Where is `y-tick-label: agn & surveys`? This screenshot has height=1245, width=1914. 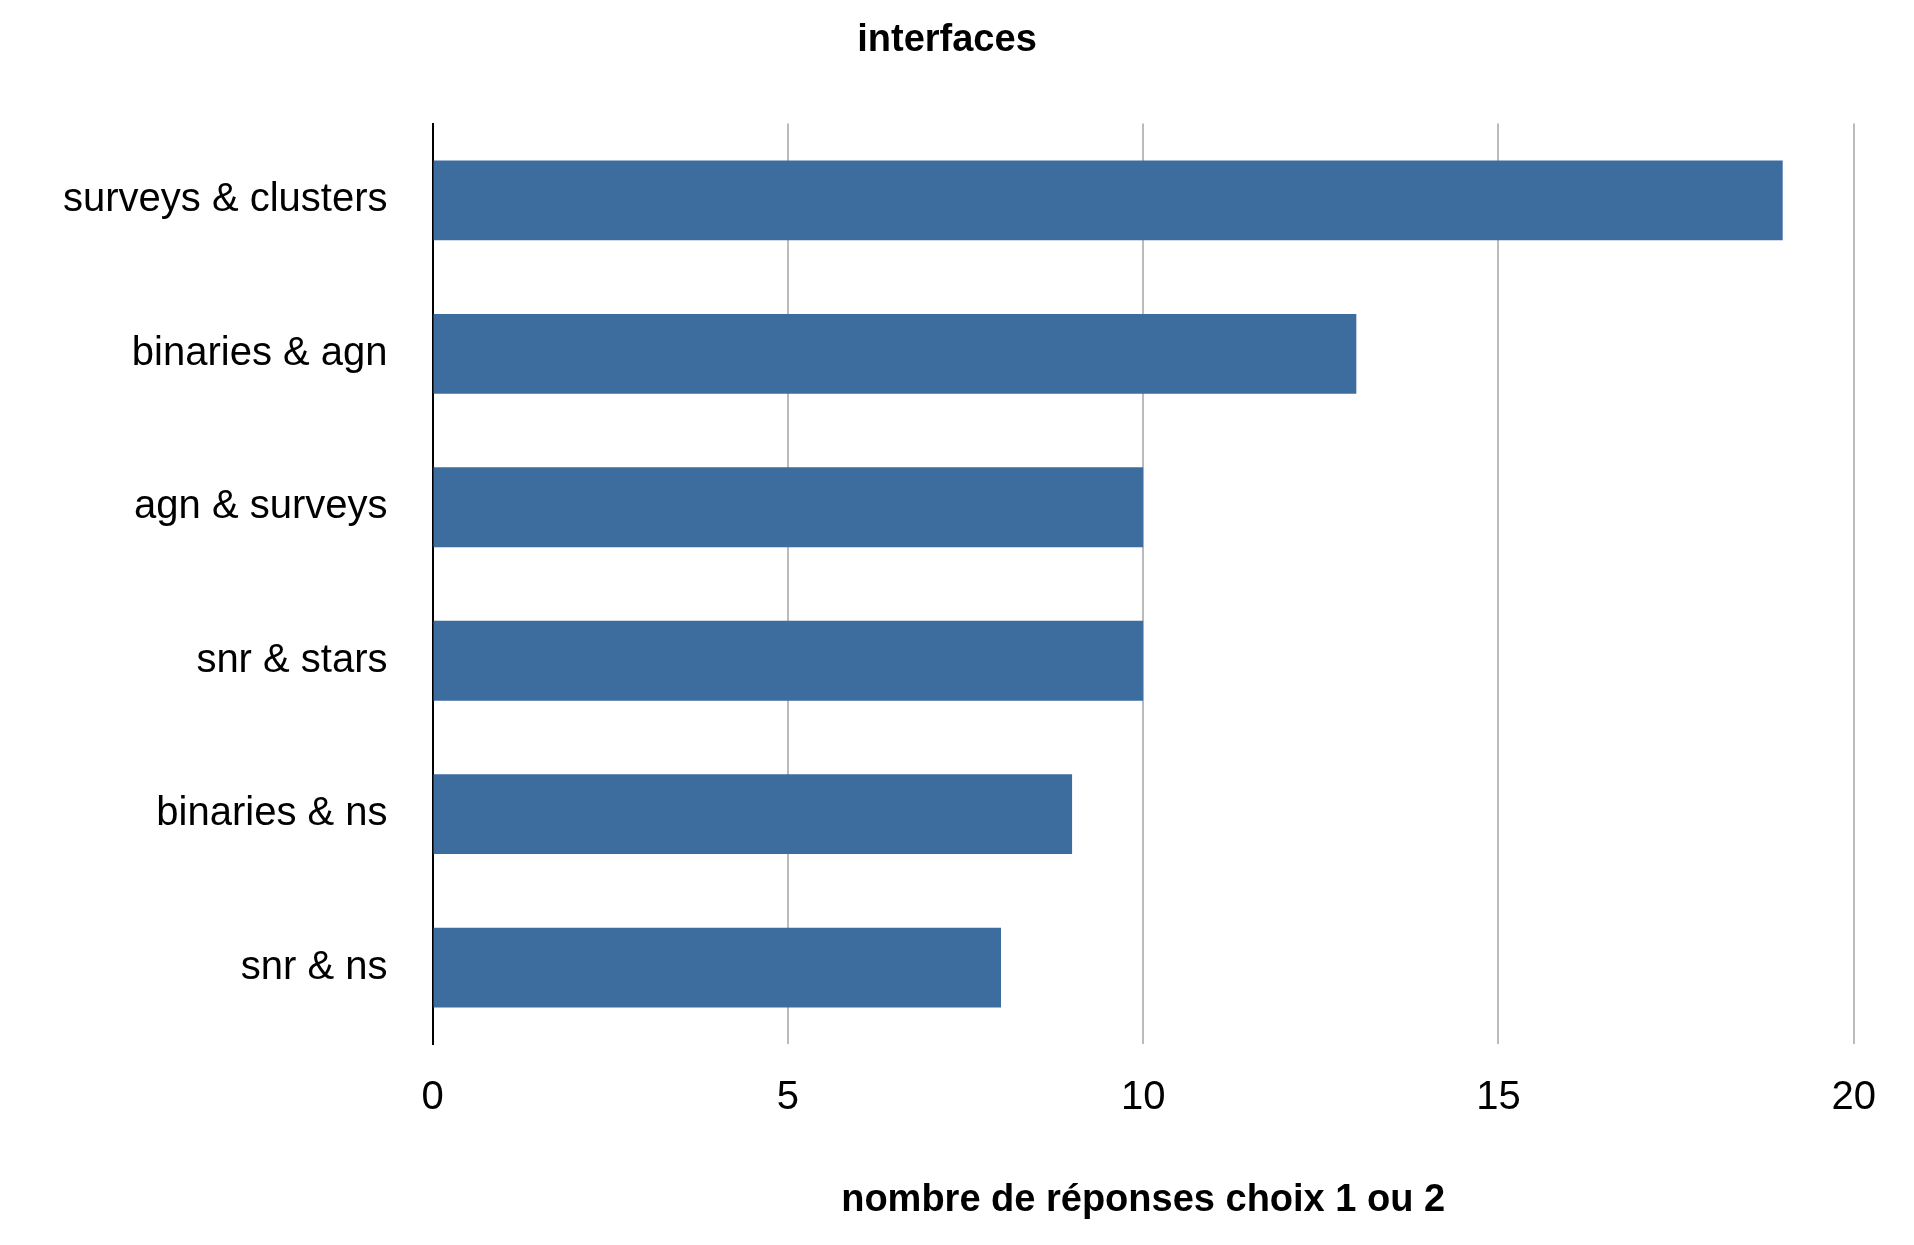
y-tick-label: agn & surveys is located at coordinates (261, 504).